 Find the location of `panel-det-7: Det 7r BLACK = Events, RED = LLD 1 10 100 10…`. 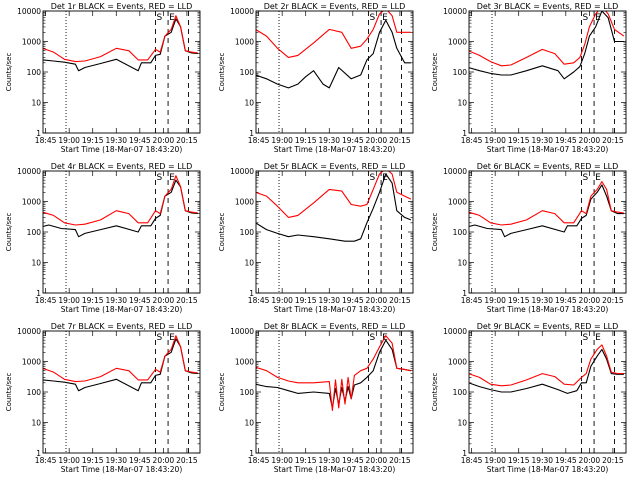

panel-det-7: Det 7r BLACK = Events, RED = LLD 1 10 100 10… is located at coordinates (106, 400).